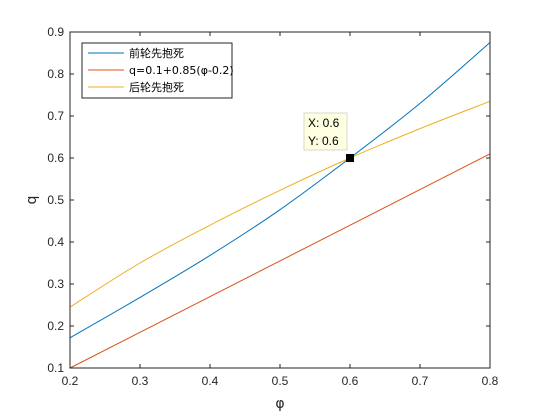 This screenshot has width=542, height=414. Describe the element at coordinates (55, 200) in the screenshot. I see `y-tick-label: 0.5` at that location.